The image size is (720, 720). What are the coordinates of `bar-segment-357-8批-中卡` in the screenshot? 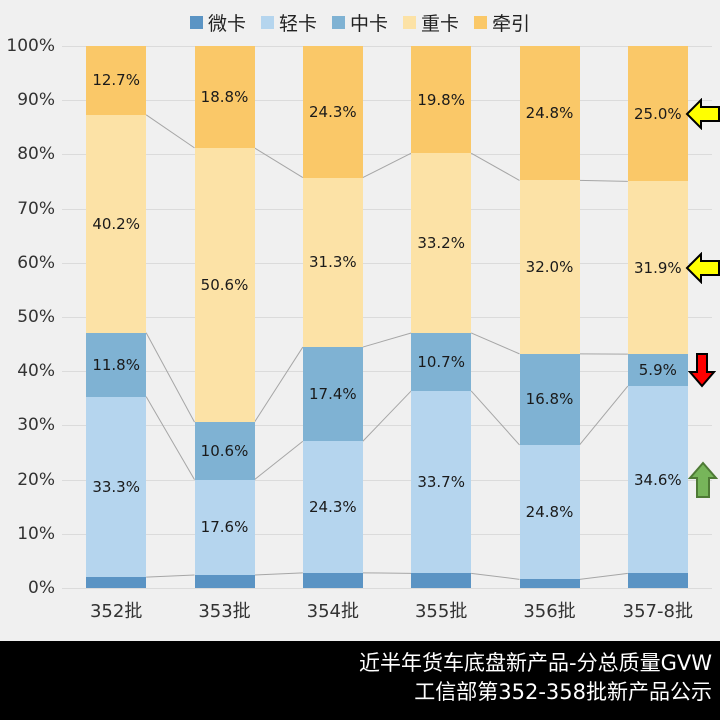 It's located at (657, 370).